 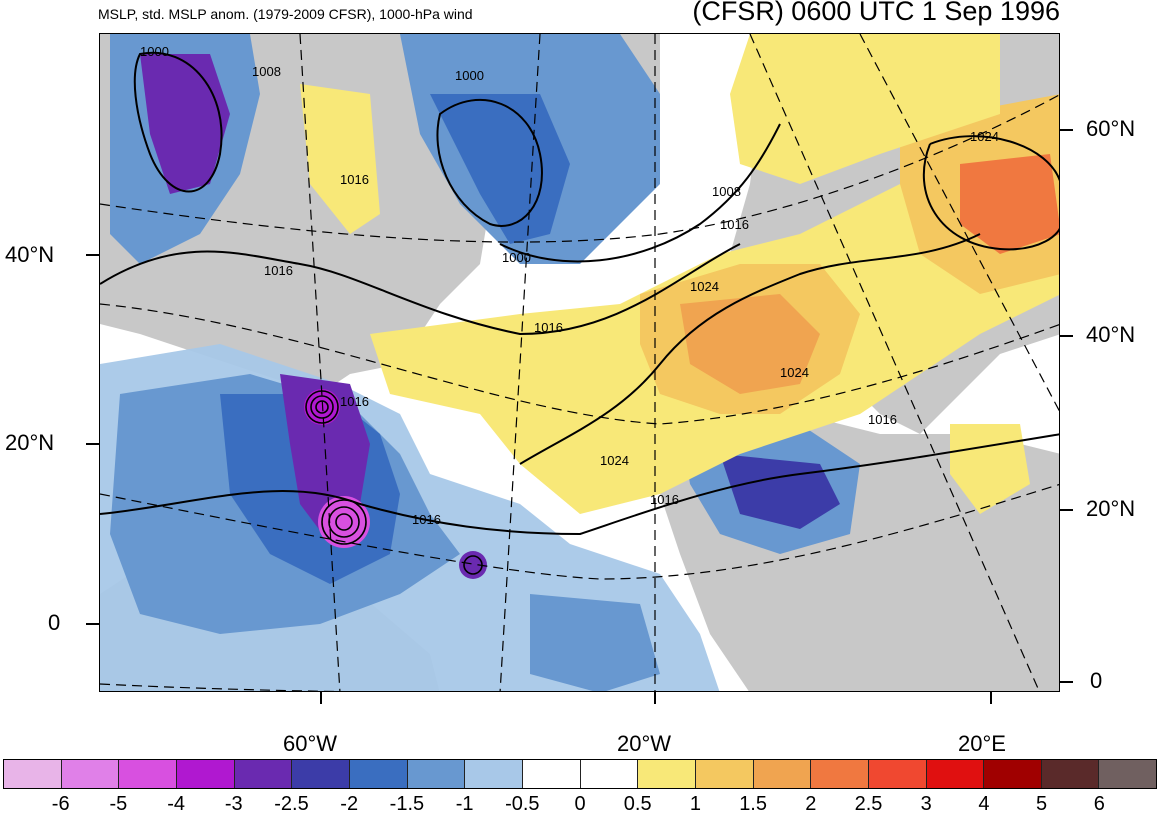 What do you see at coordinates (753, 804) in the screenshot?
I see `colorbar-label: 1.5` at bounding box center [753, 804].